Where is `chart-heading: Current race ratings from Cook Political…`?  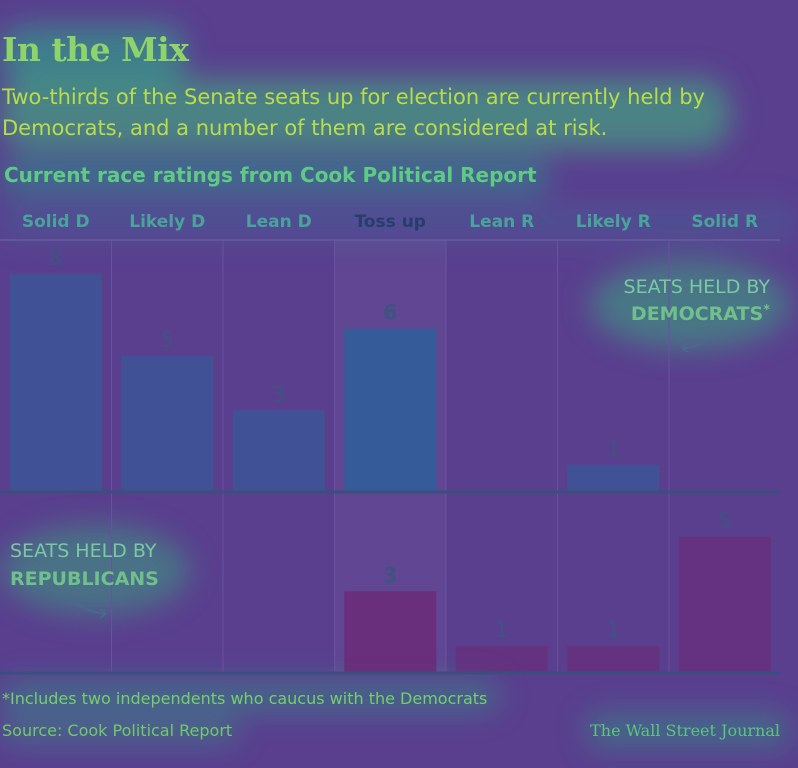 chart-heading: Current race ratings from Cook Political… is located at coordinates (270, 175).